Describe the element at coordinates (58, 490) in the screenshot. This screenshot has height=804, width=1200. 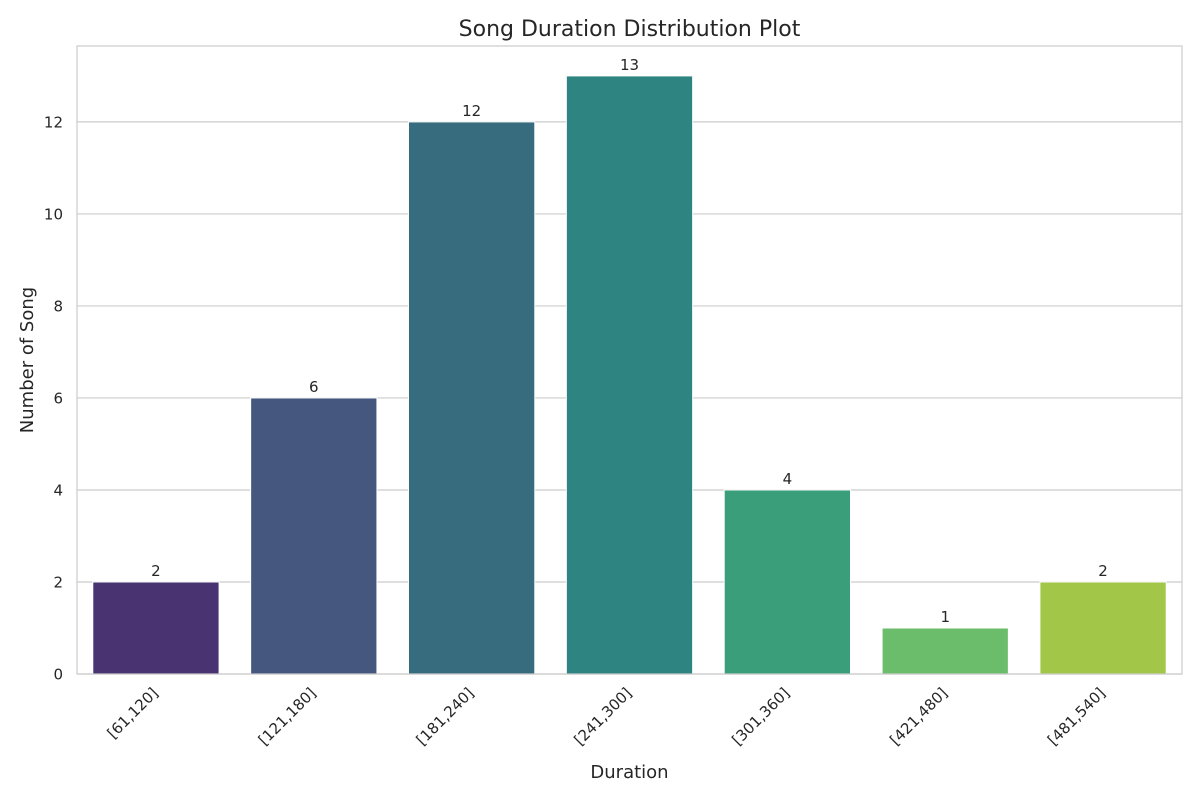
I see `y-tick-label: 4` at that location.